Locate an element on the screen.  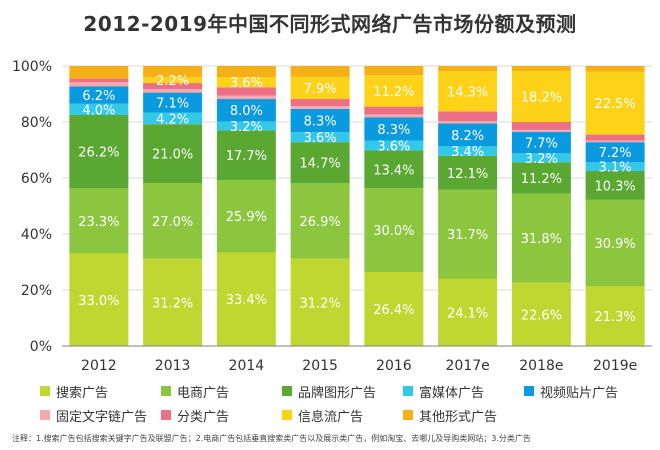
legend-item: 电商广告 is located at coordinates (221, 392).